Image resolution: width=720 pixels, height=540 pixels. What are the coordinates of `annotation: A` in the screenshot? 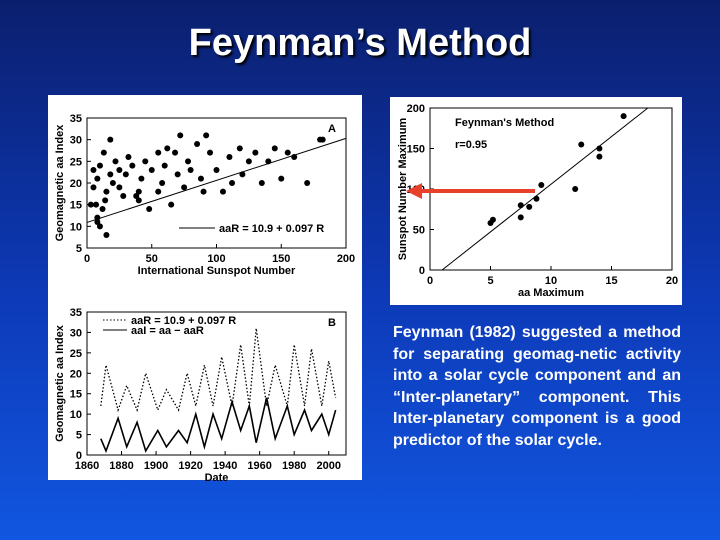 It's located at (332, 129).